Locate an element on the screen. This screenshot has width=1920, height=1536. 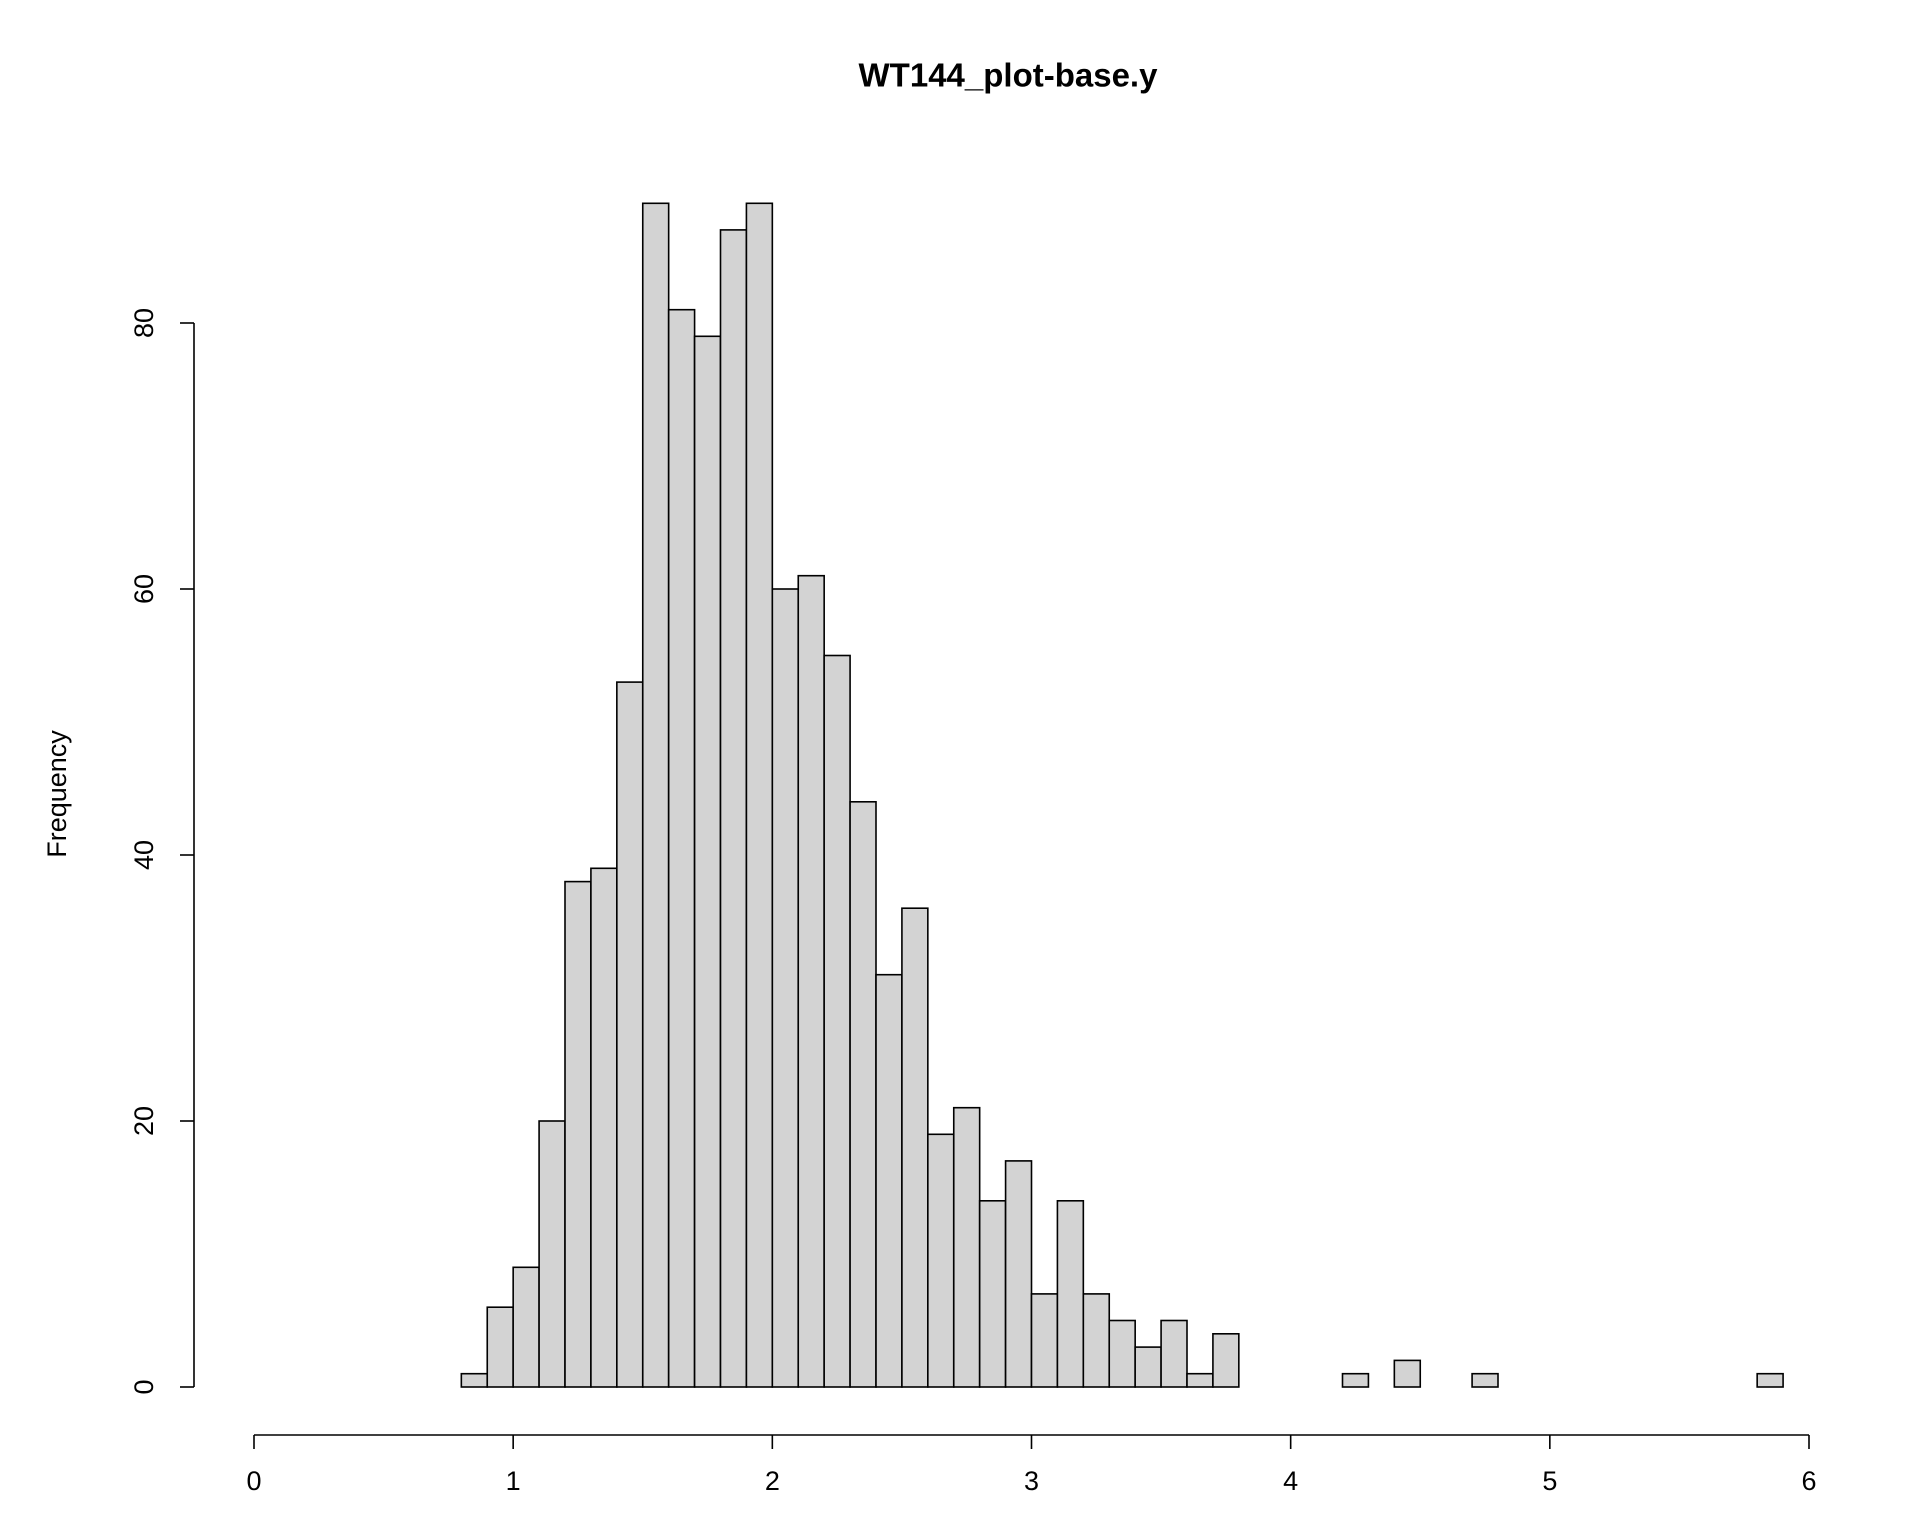
x-tick-label: 0 is located at coordinates (253, 1481).